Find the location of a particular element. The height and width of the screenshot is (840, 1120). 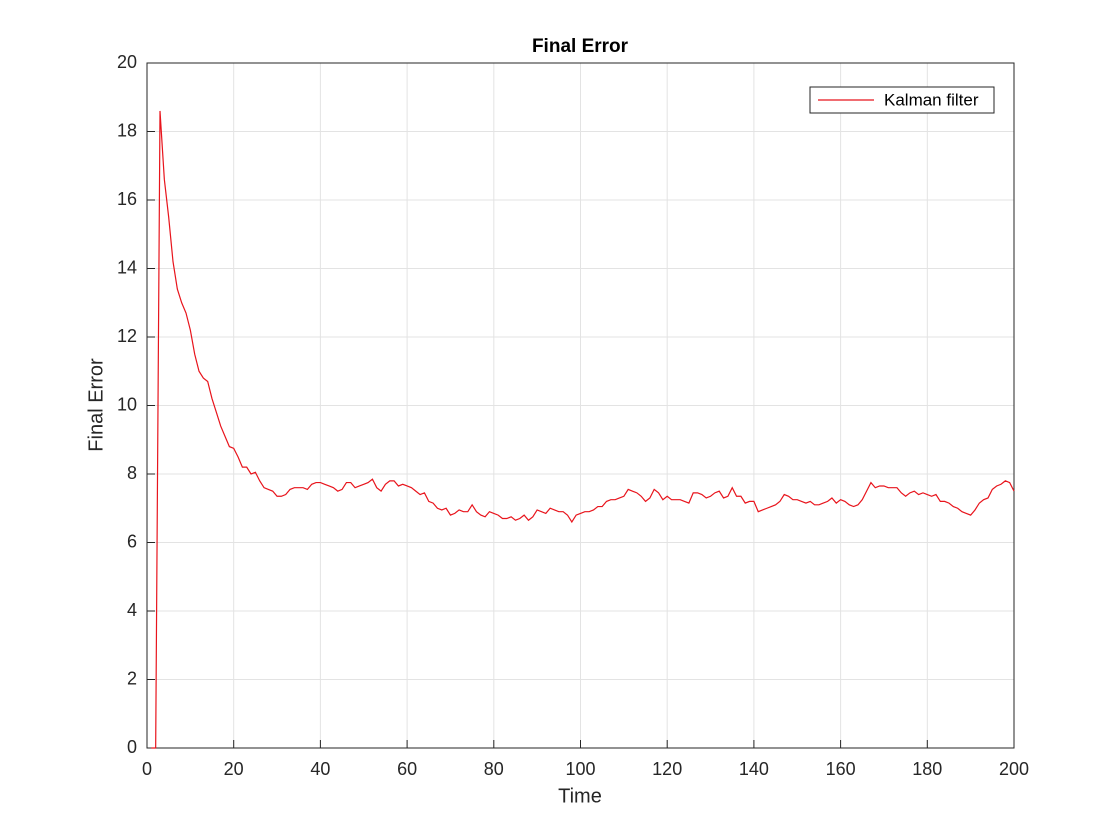

y-tick-label: 12 is located at coordinates (127, 336).